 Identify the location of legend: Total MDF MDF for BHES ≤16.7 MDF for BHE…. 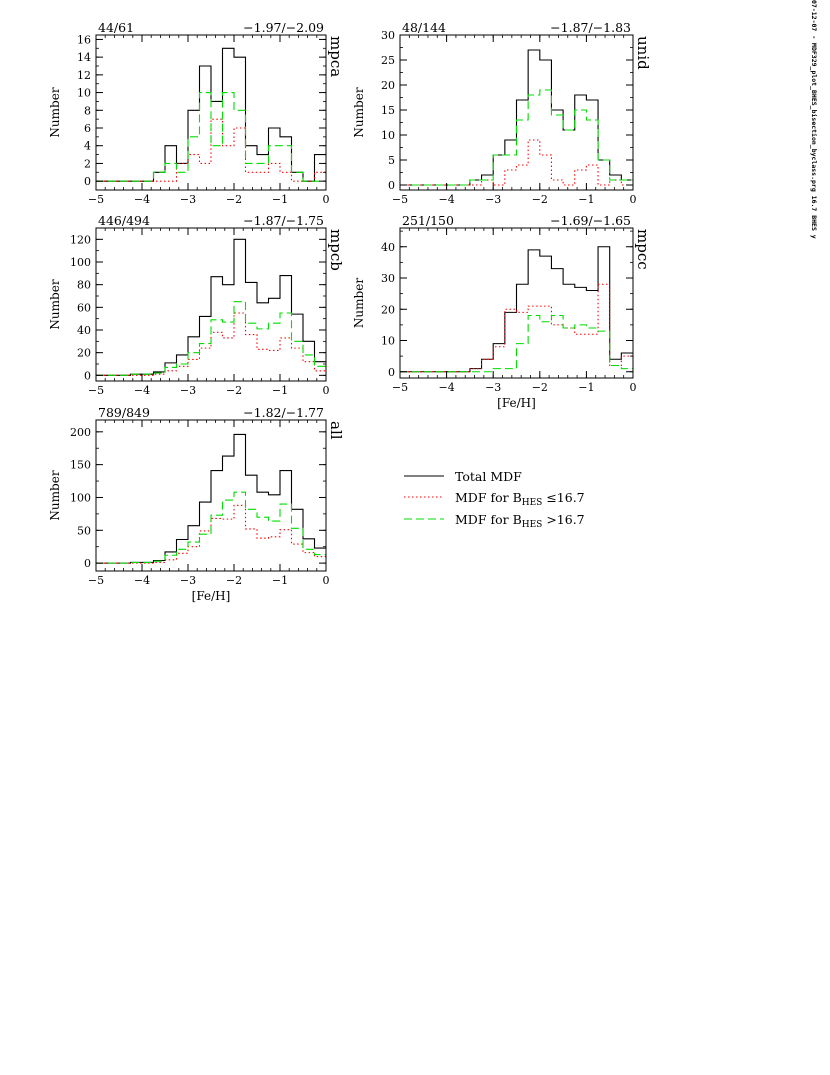
(494, 499).